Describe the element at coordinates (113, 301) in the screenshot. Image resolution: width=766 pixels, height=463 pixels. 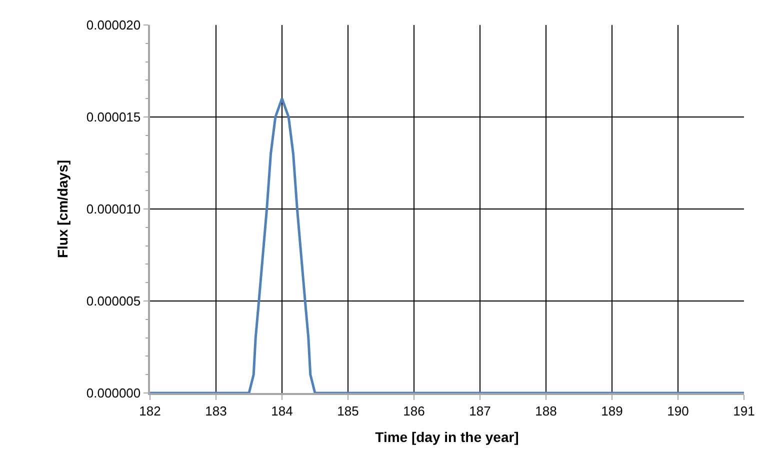
I see `y-tick-label: 0.000005` at that location.